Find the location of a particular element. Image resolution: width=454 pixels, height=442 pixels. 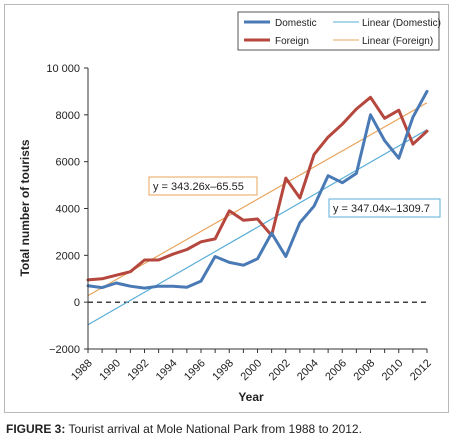

equation-domestic-text: y = 347.04x–1309.7 is located at coordinates (381, 209).